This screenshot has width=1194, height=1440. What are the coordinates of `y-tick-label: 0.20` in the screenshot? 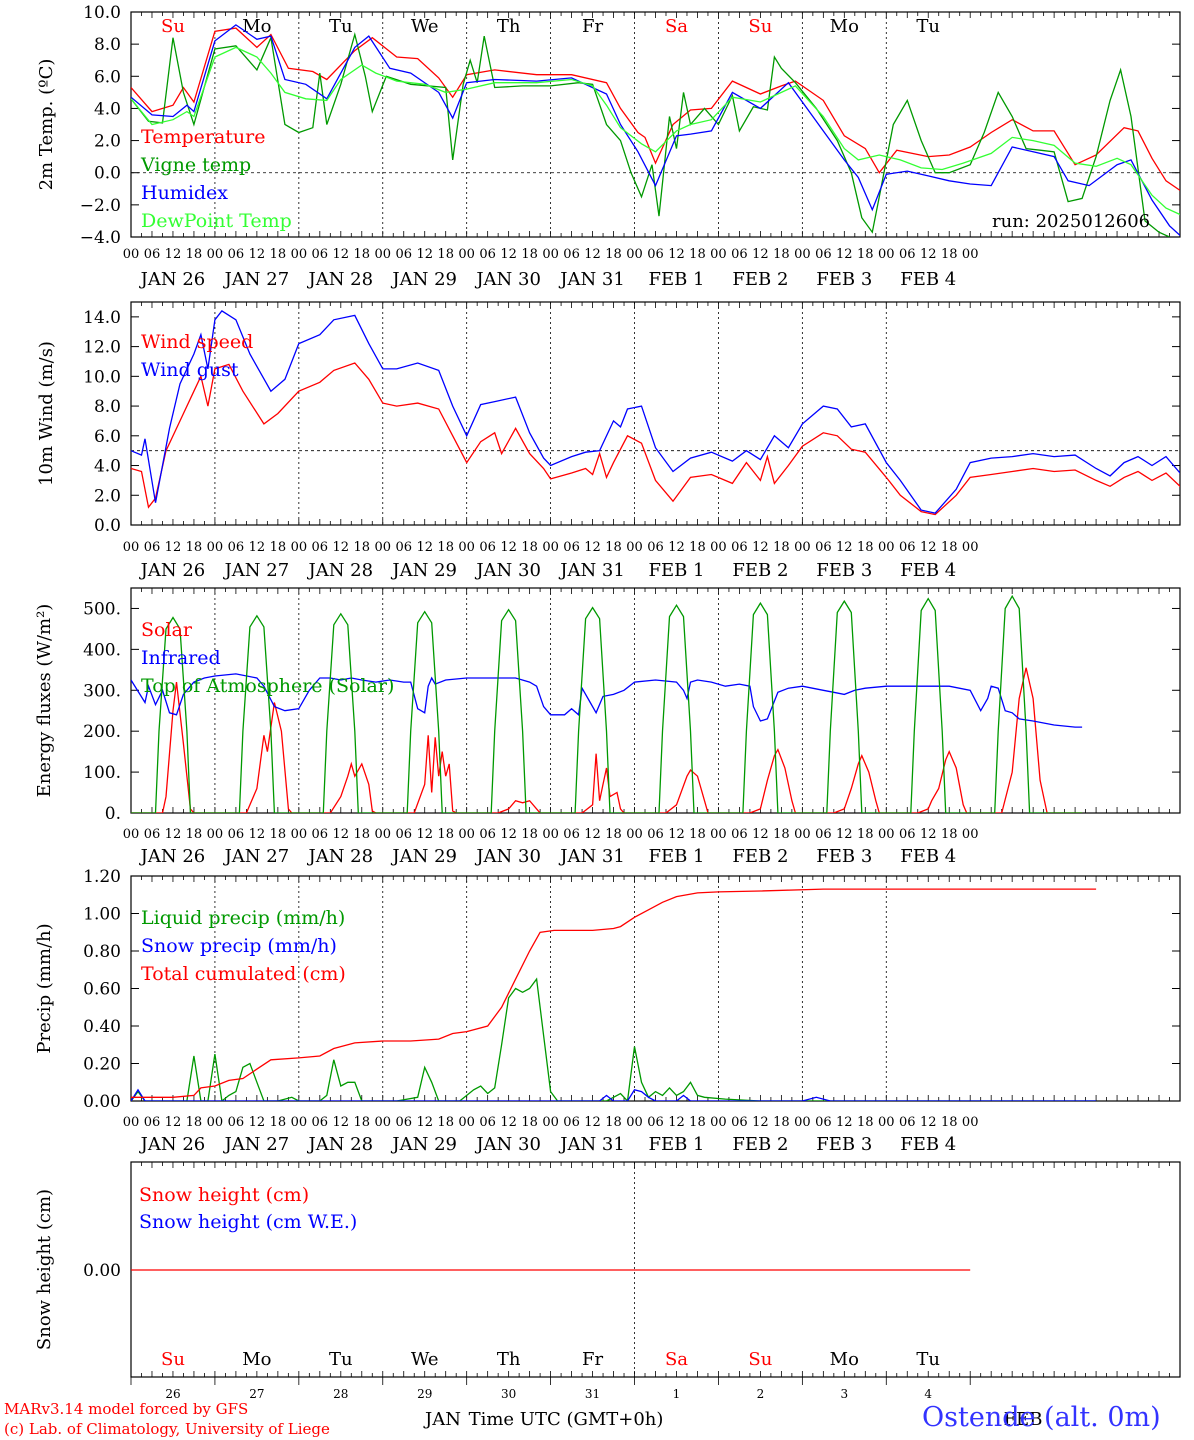 It's located at (102, 1065).